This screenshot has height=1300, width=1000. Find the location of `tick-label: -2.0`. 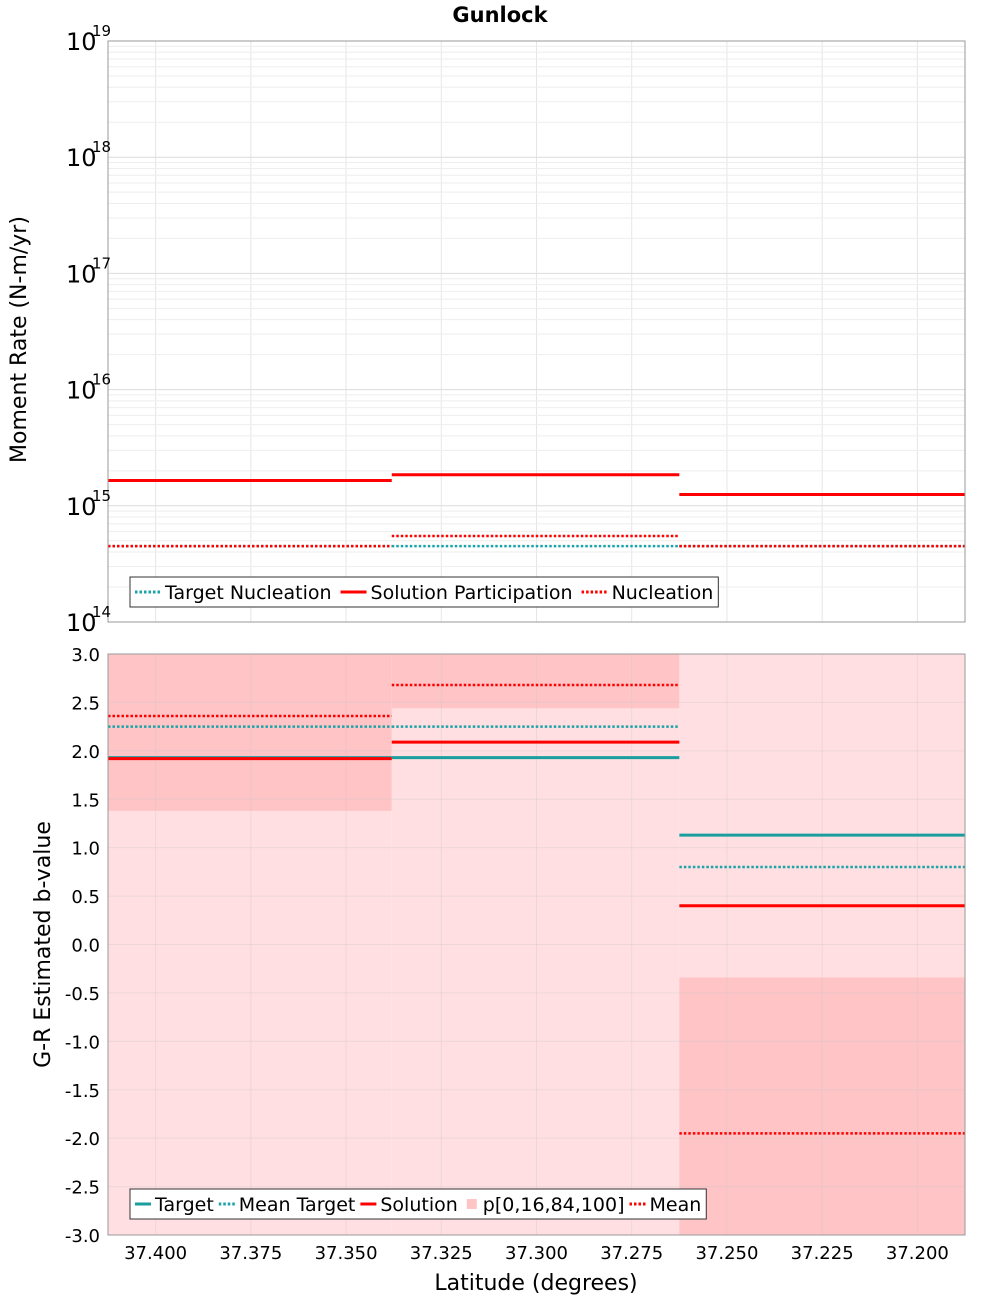

tick-label: -2.0 is located at coordinates (82, 1139).